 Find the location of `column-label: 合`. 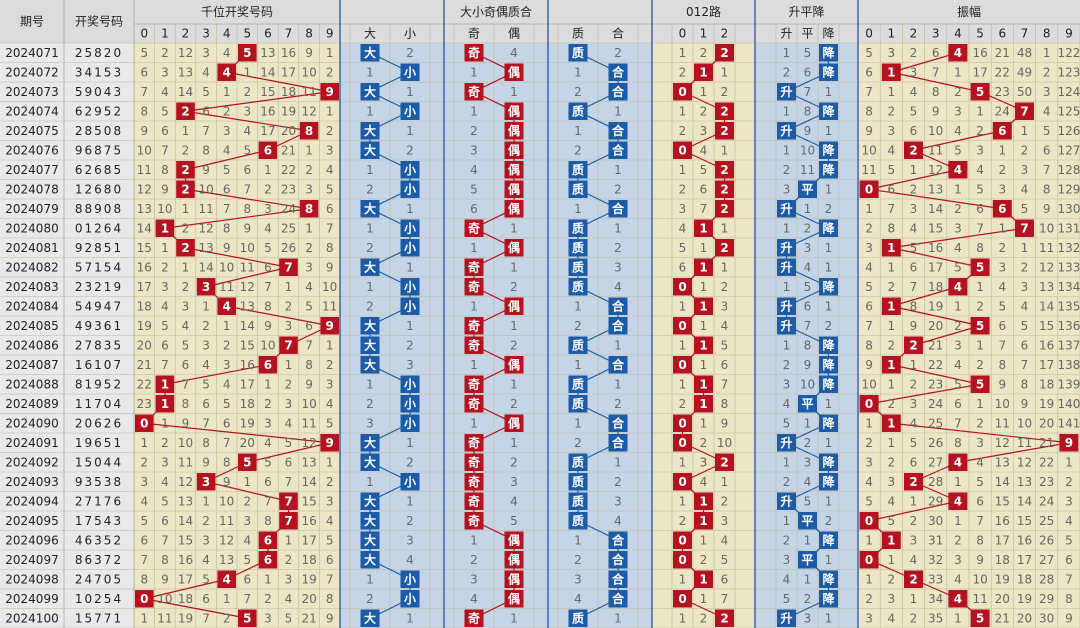

column-label: 合 is located at coordinates (618, 33).